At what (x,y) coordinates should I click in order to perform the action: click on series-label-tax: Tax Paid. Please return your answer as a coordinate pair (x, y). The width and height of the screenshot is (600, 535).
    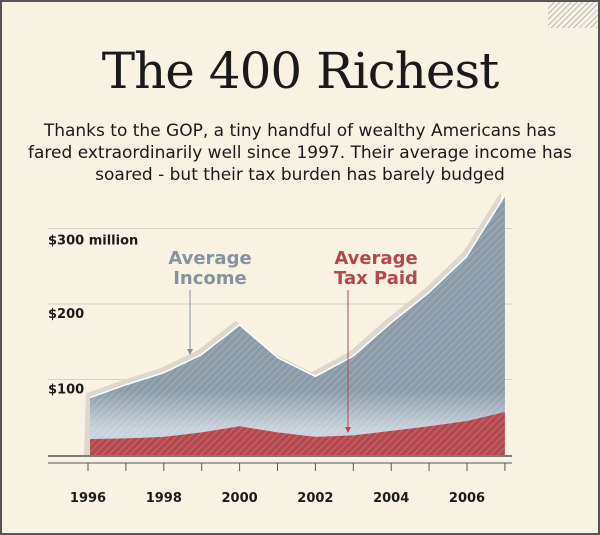
    Looking at the image, I should click on (376, 278).